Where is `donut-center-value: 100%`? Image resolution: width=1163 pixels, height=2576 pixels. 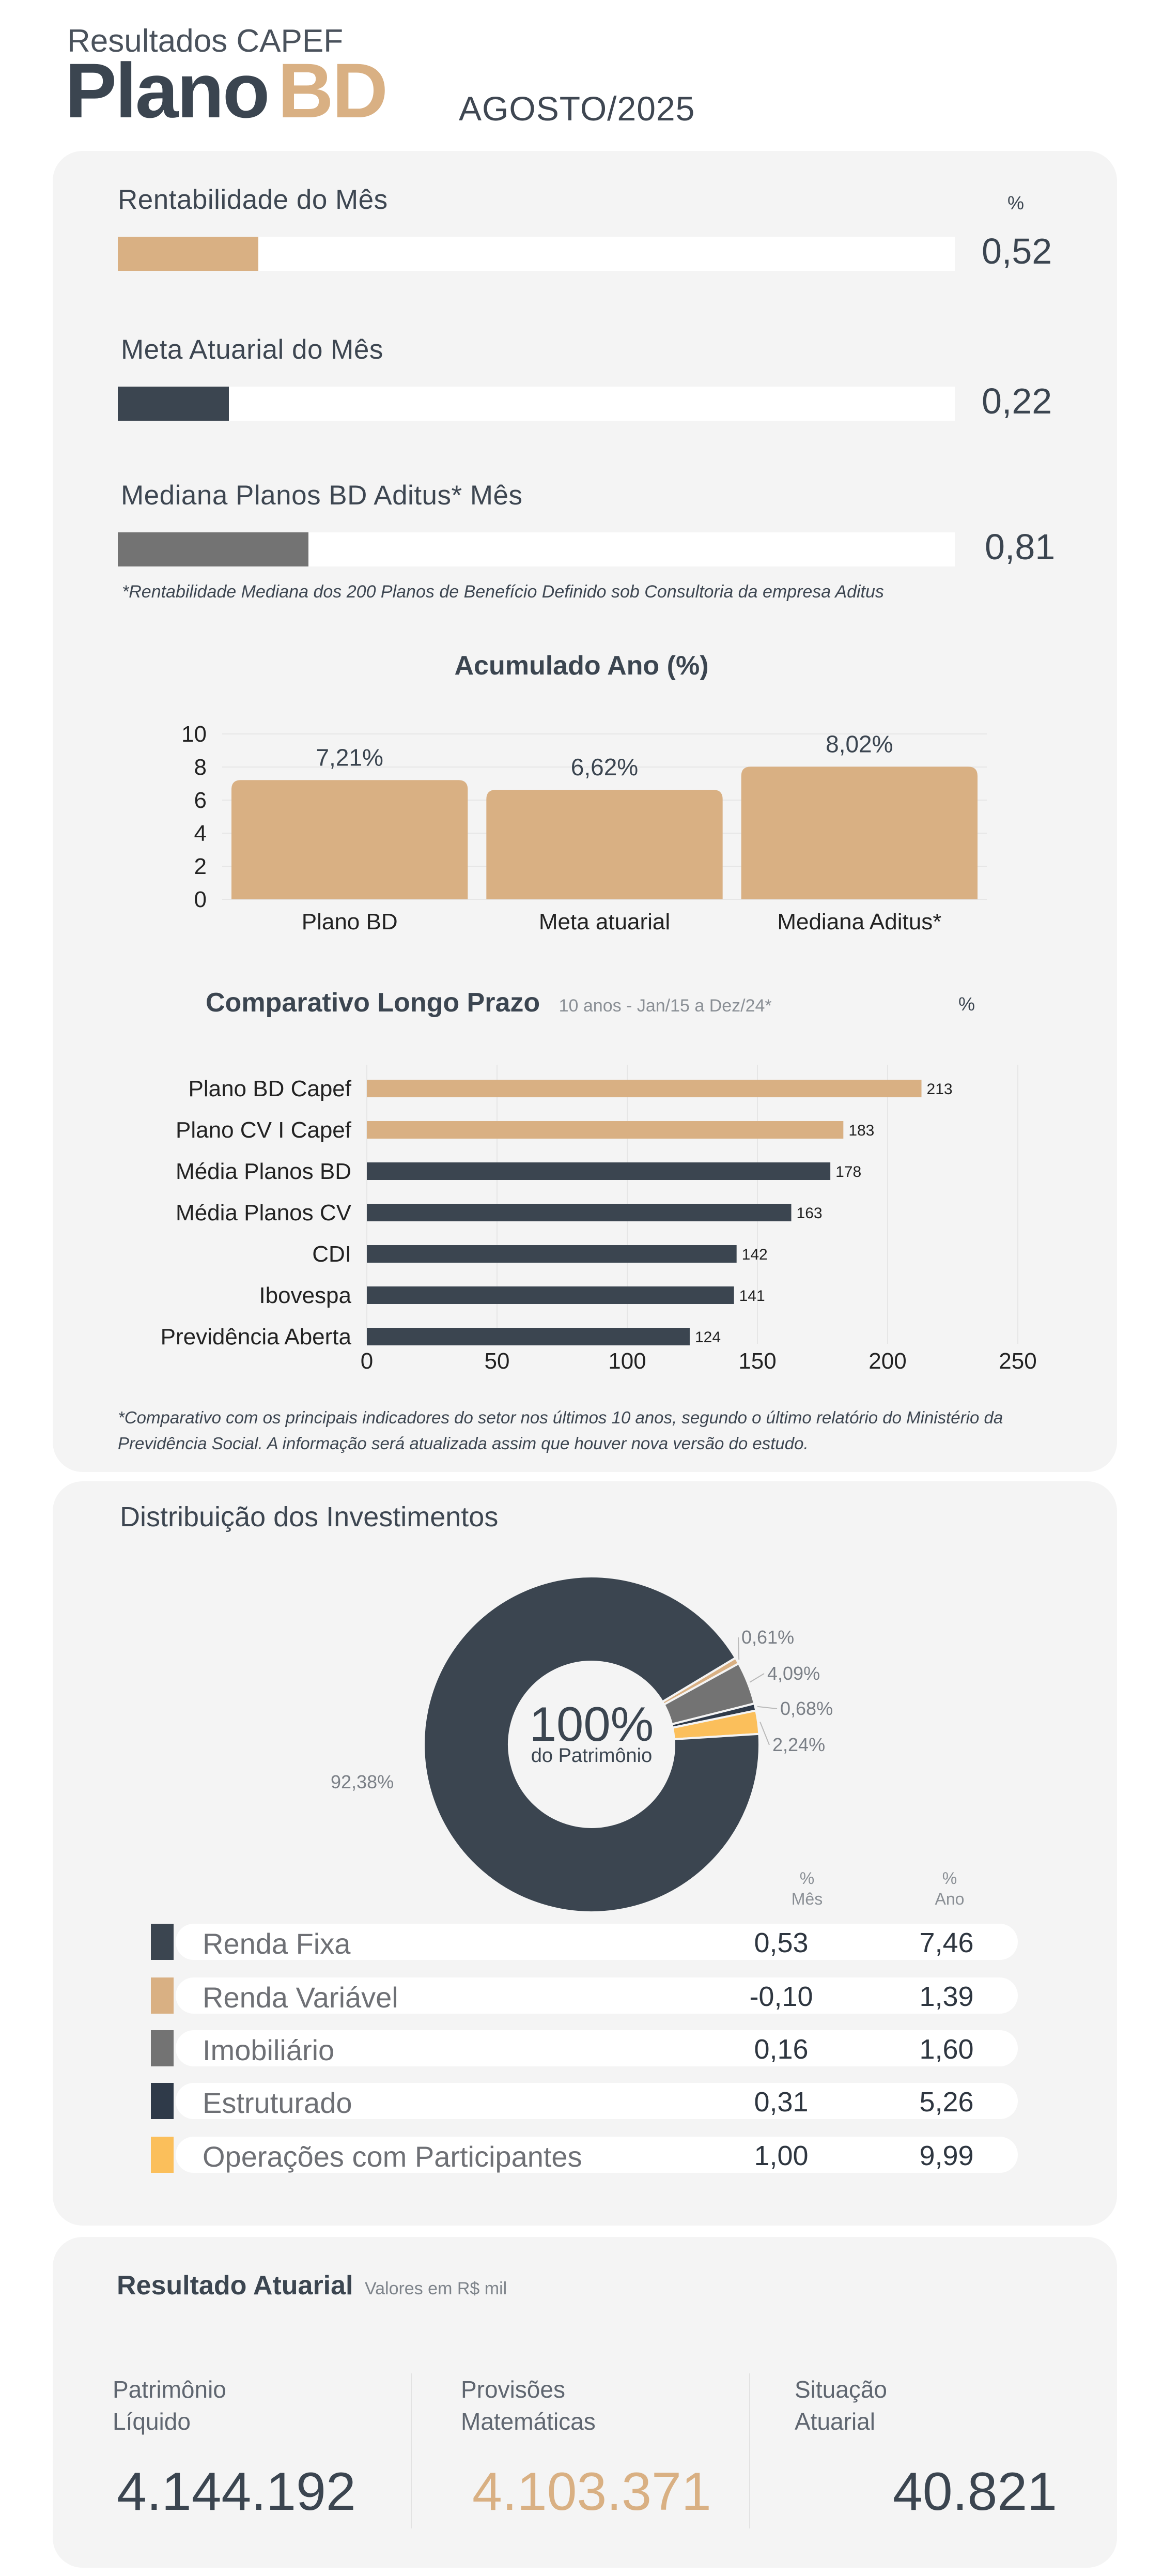 donut-center-value: 100% is located at coordinates (591, 1724).